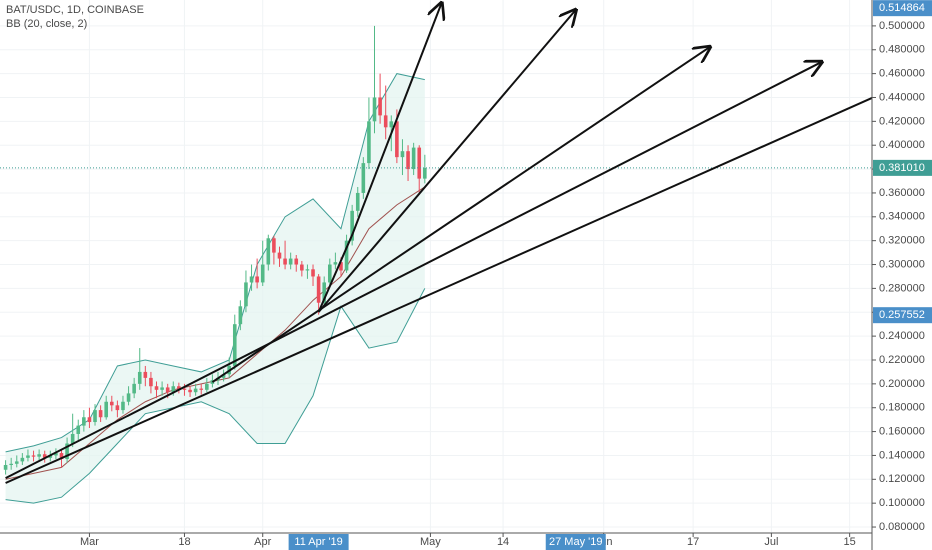 The image size is (932, 550). I want to click on y-tick-label: 0.080000, so click(902, 527).